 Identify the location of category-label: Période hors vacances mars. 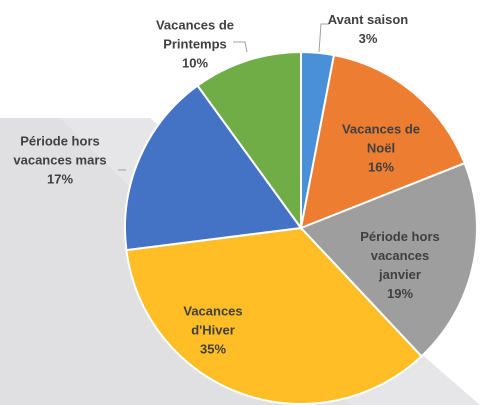
(60, 150).